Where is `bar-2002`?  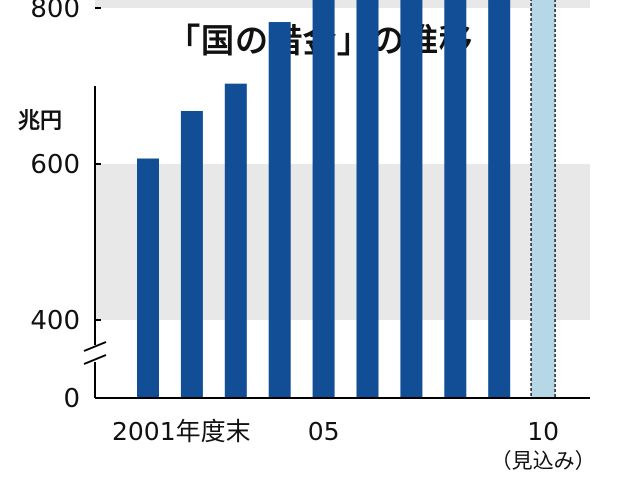 bar-2002 is located at coordinates (191, 254).